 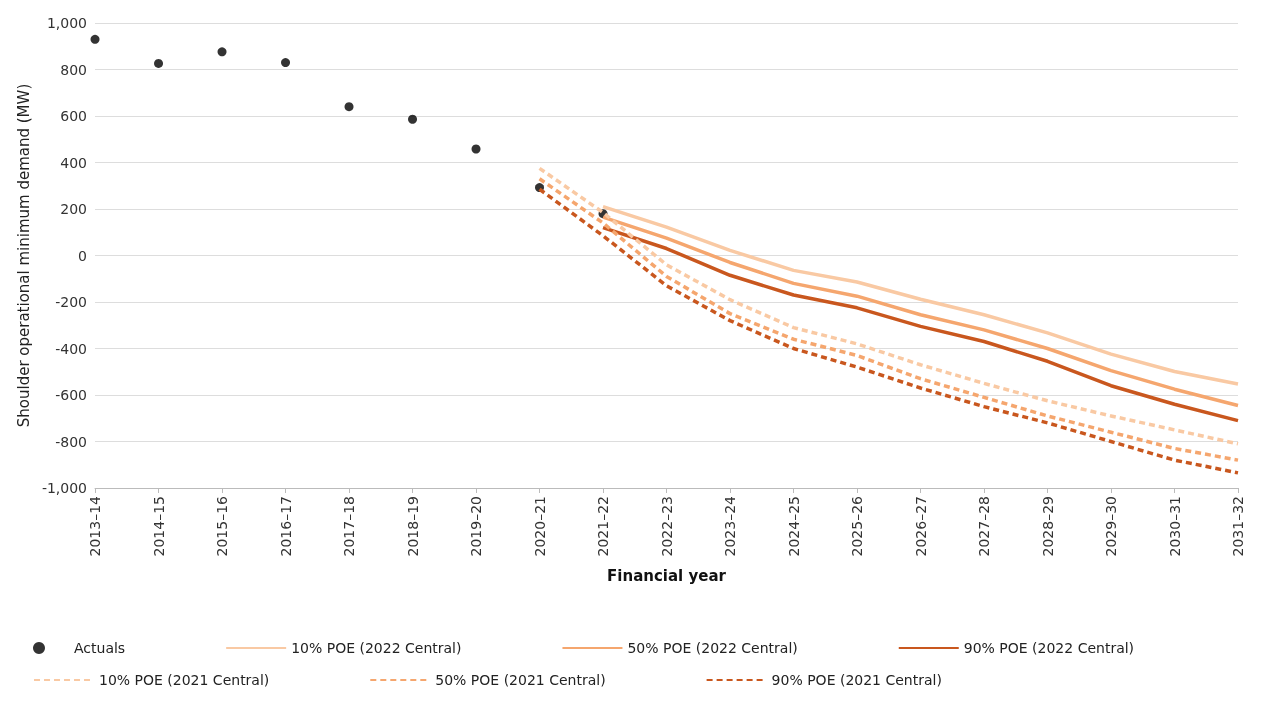 I want to click on legend-label: 50% POE (2022 Central), so click(x=712, y=648).